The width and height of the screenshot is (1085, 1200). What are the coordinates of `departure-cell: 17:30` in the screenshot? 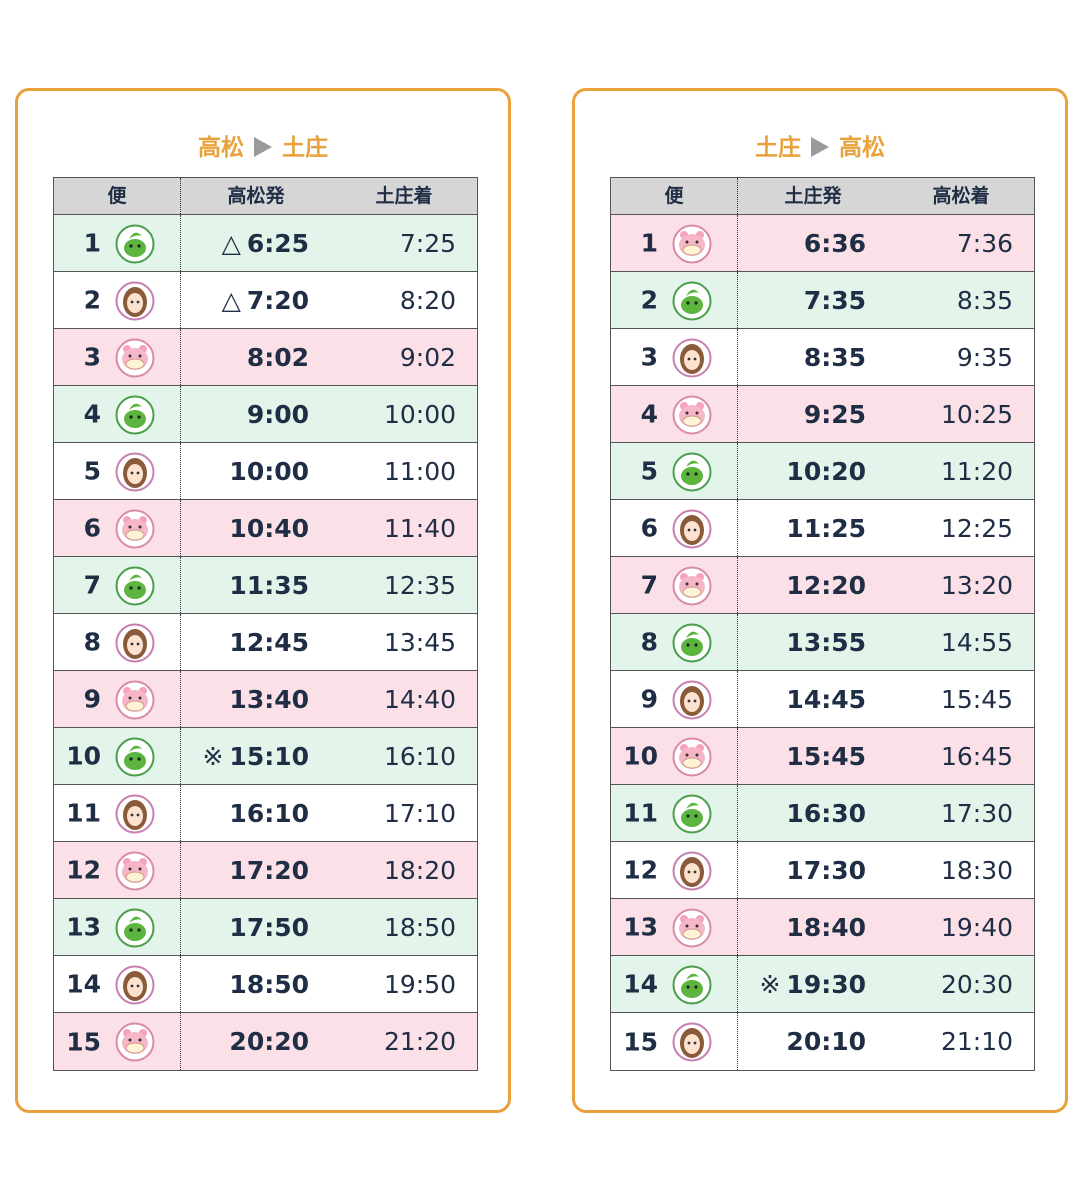 It's located at (813, 870).